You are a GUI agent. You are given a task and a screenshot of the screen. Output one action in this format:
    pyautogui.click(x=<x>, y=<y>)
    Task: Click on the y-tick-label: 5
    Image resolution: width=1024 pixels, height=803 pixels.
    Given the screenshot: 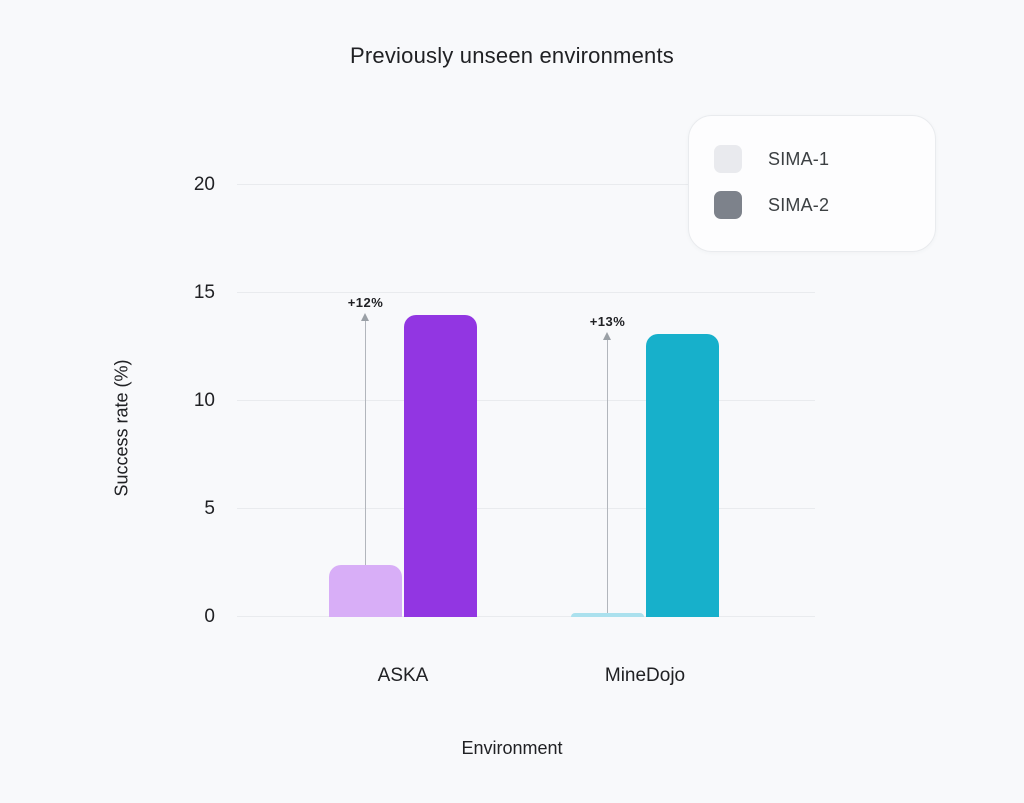 What is the action you would take?
    pyautogui.click(x=209, y=508)
    